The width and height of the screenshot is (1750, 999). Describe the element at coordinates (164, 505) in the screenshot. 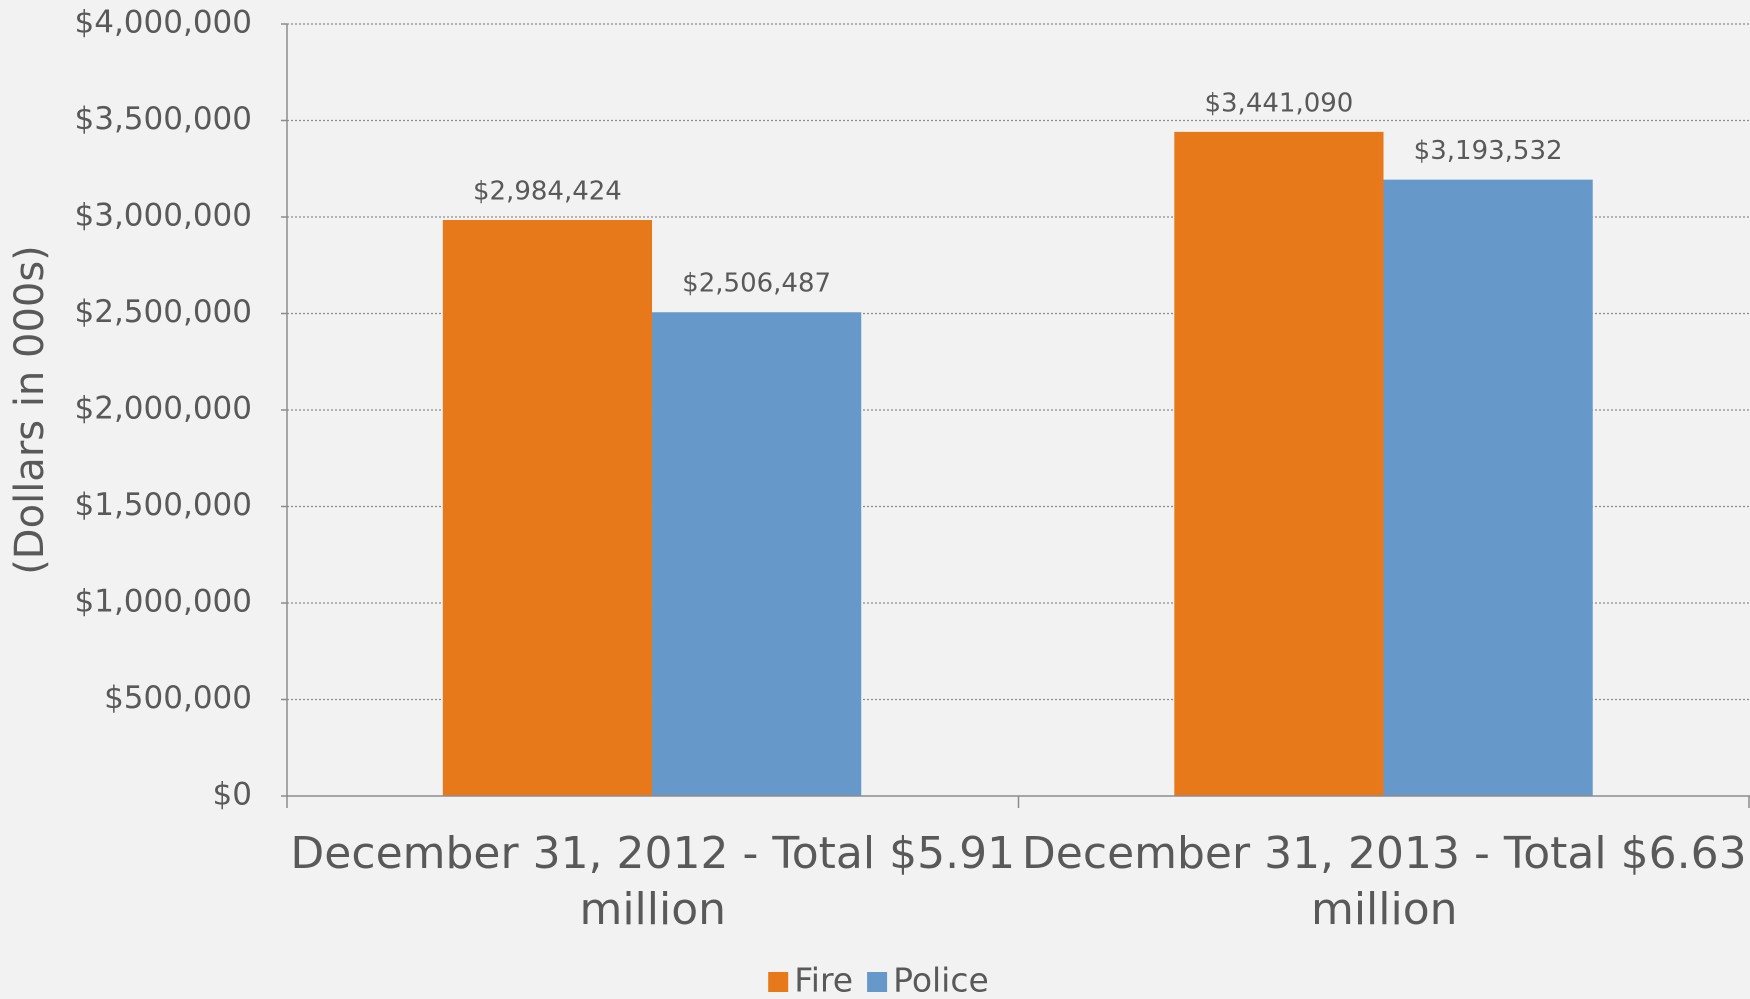

I see `y-tick-label: $1,500,000` at that location.